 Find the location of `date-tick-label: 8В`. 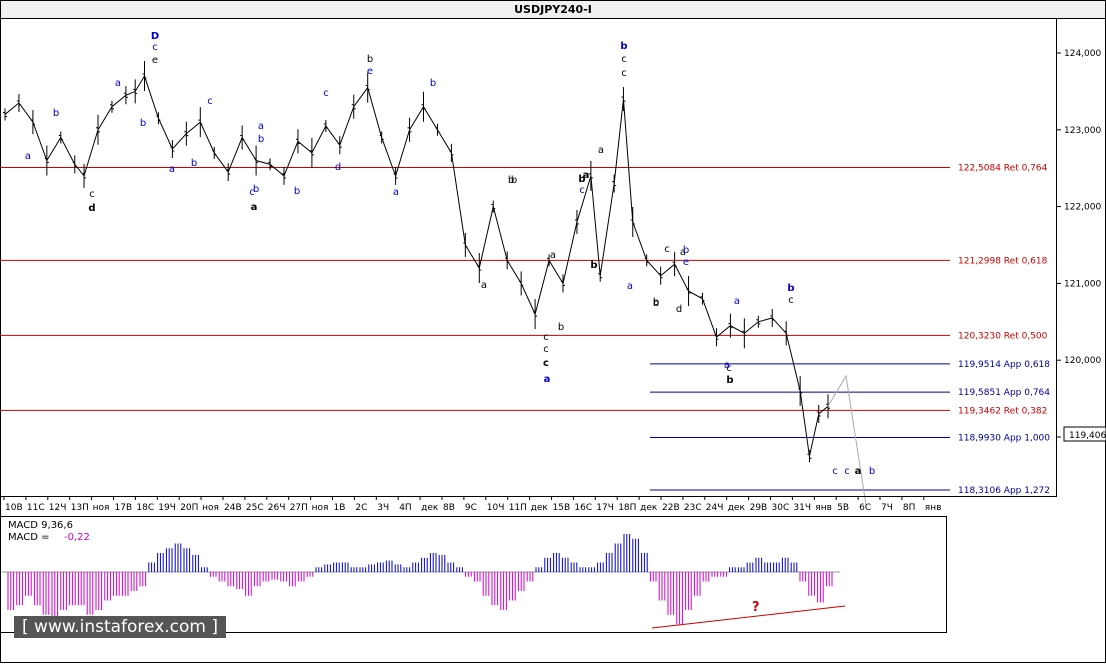

date-tick-label: 8В is located at coordinates (449, 508).